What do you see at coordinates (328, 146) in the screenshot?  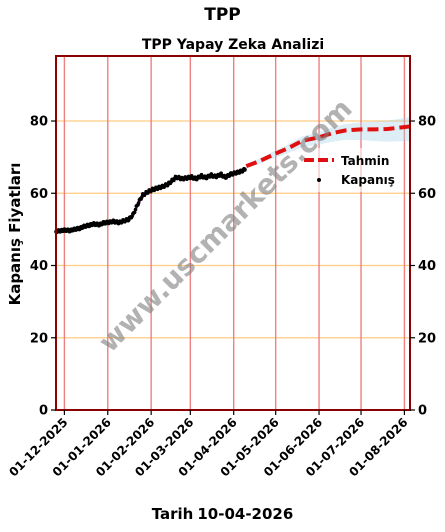 I see `forecast-line` at bounding box center [328, 146].